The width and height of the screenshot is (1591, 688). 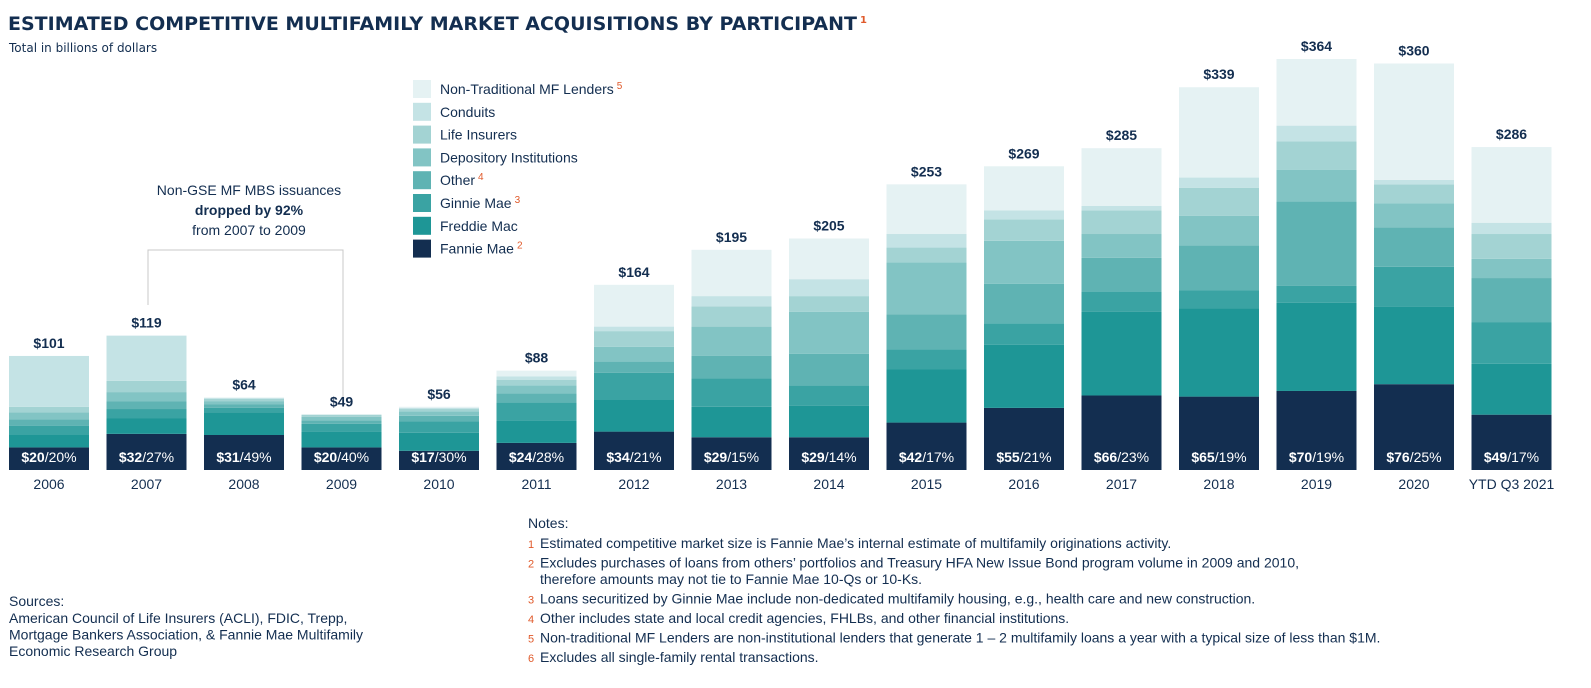 I want to click on fannie-label: $31/49%, so click(x=243, y=457).